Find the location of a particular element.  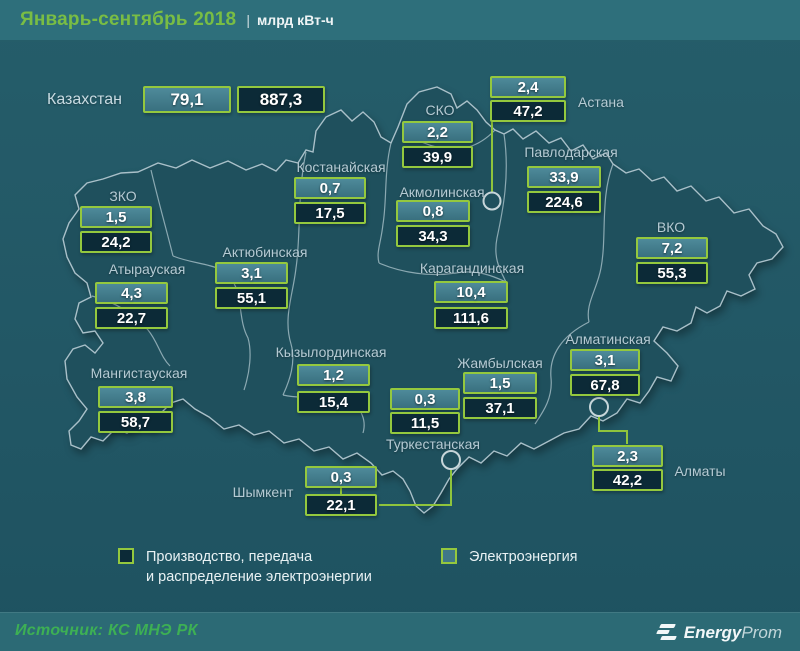

region-mangystau-light-box: 3,8 is located at coordinates (135, 397).